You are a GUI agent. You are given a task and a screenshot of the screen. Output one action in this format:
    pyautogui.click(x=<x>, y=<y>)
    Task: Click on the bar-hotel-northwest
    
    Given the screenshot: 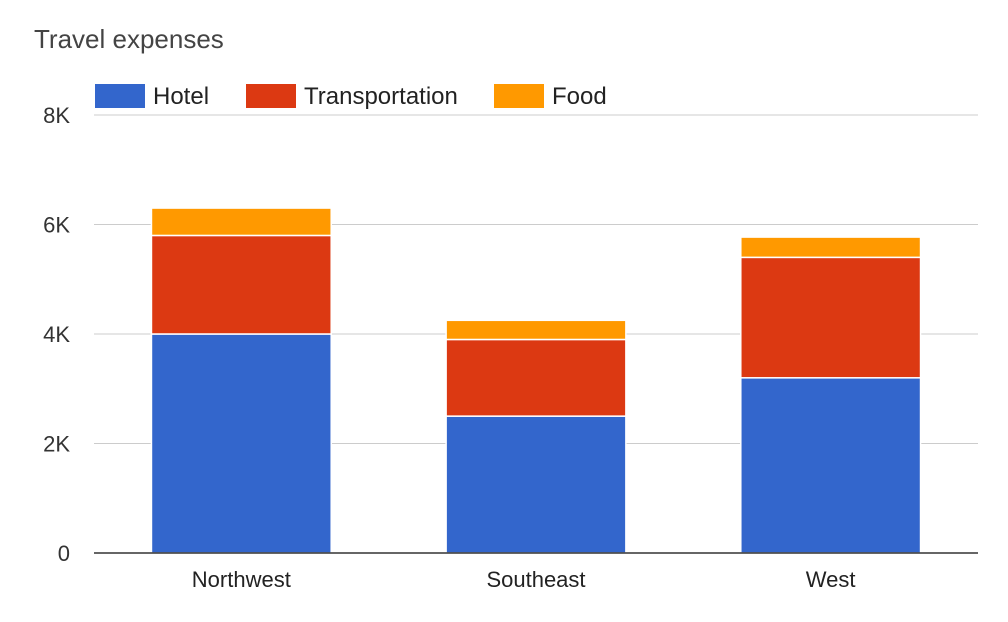 What is the action you would take?
    pyautogui.click(x=241, y=443)
    